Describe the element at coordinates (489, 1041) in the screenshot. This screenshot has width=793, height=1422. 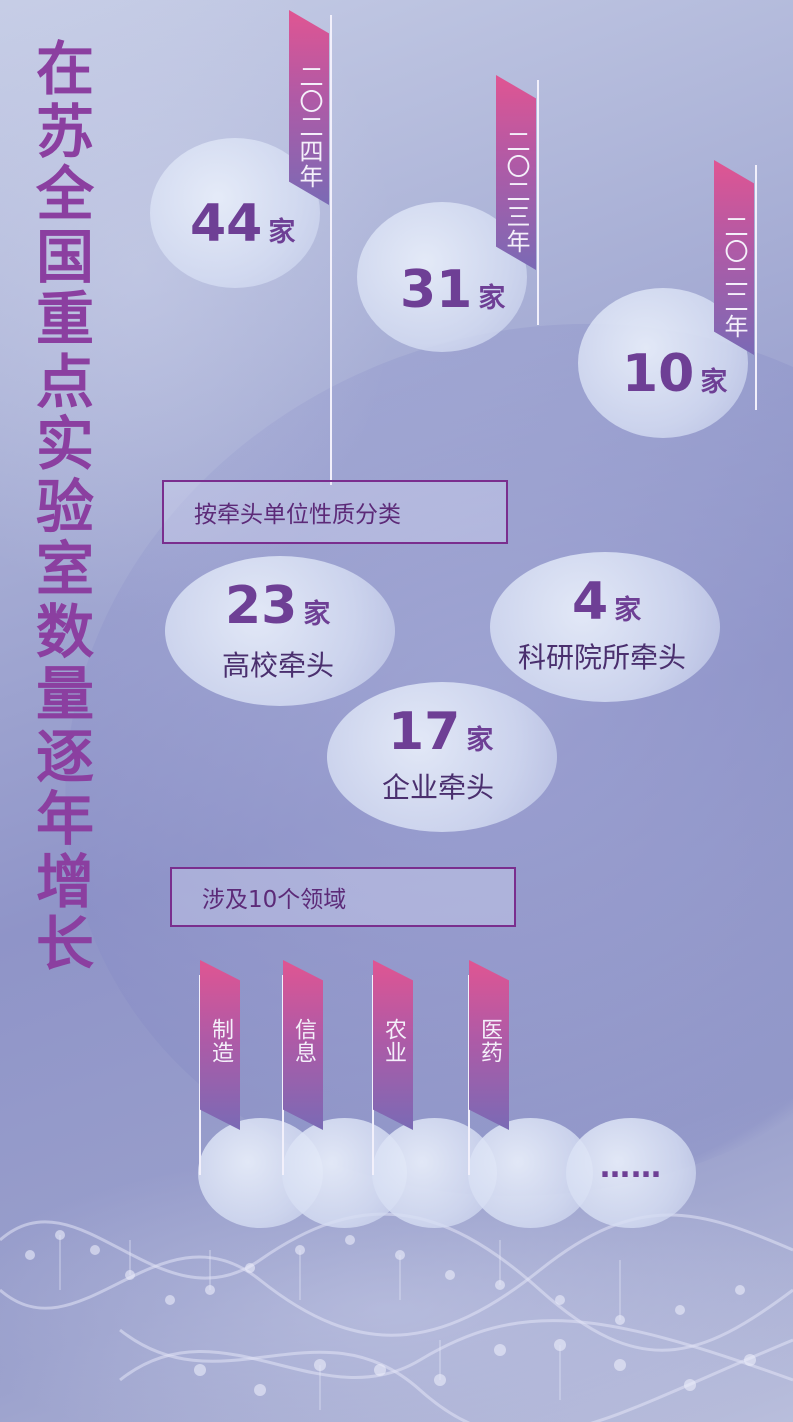
I see `field-label: 医药` at that location.